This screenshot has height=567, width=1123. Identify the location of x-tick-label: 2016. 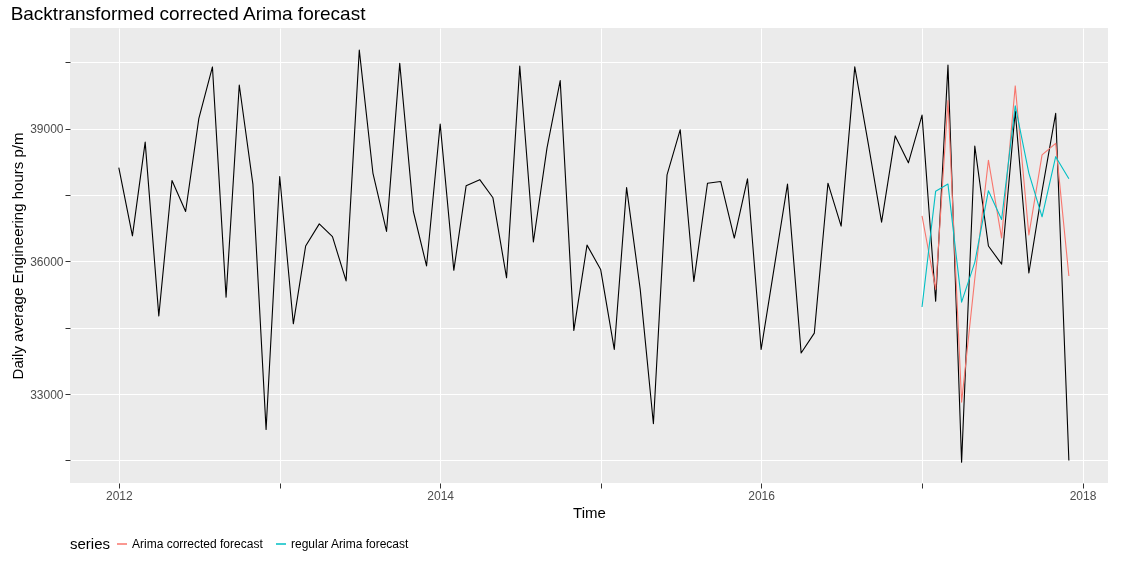
(762, 495).